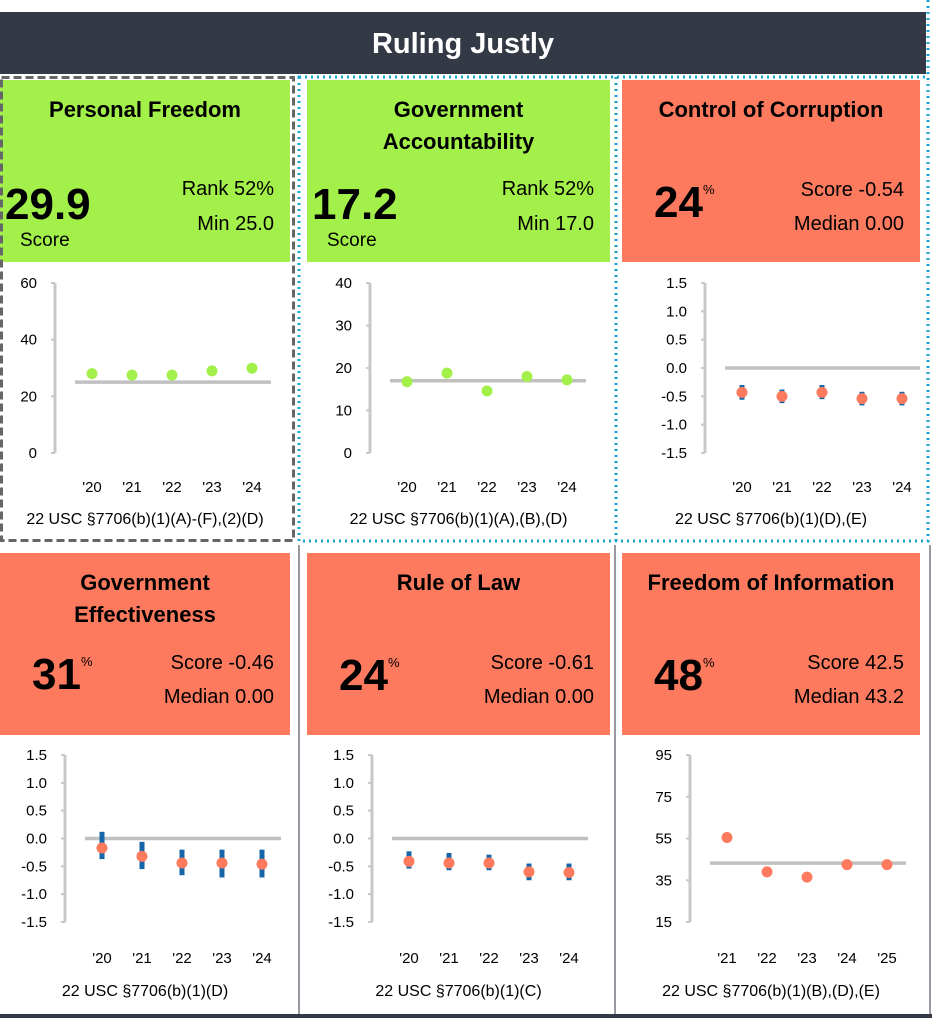  I want to click on scatter-chart: 40 30 20 10 0 '20 '21 '22 '23 '24, so click(460, 385).